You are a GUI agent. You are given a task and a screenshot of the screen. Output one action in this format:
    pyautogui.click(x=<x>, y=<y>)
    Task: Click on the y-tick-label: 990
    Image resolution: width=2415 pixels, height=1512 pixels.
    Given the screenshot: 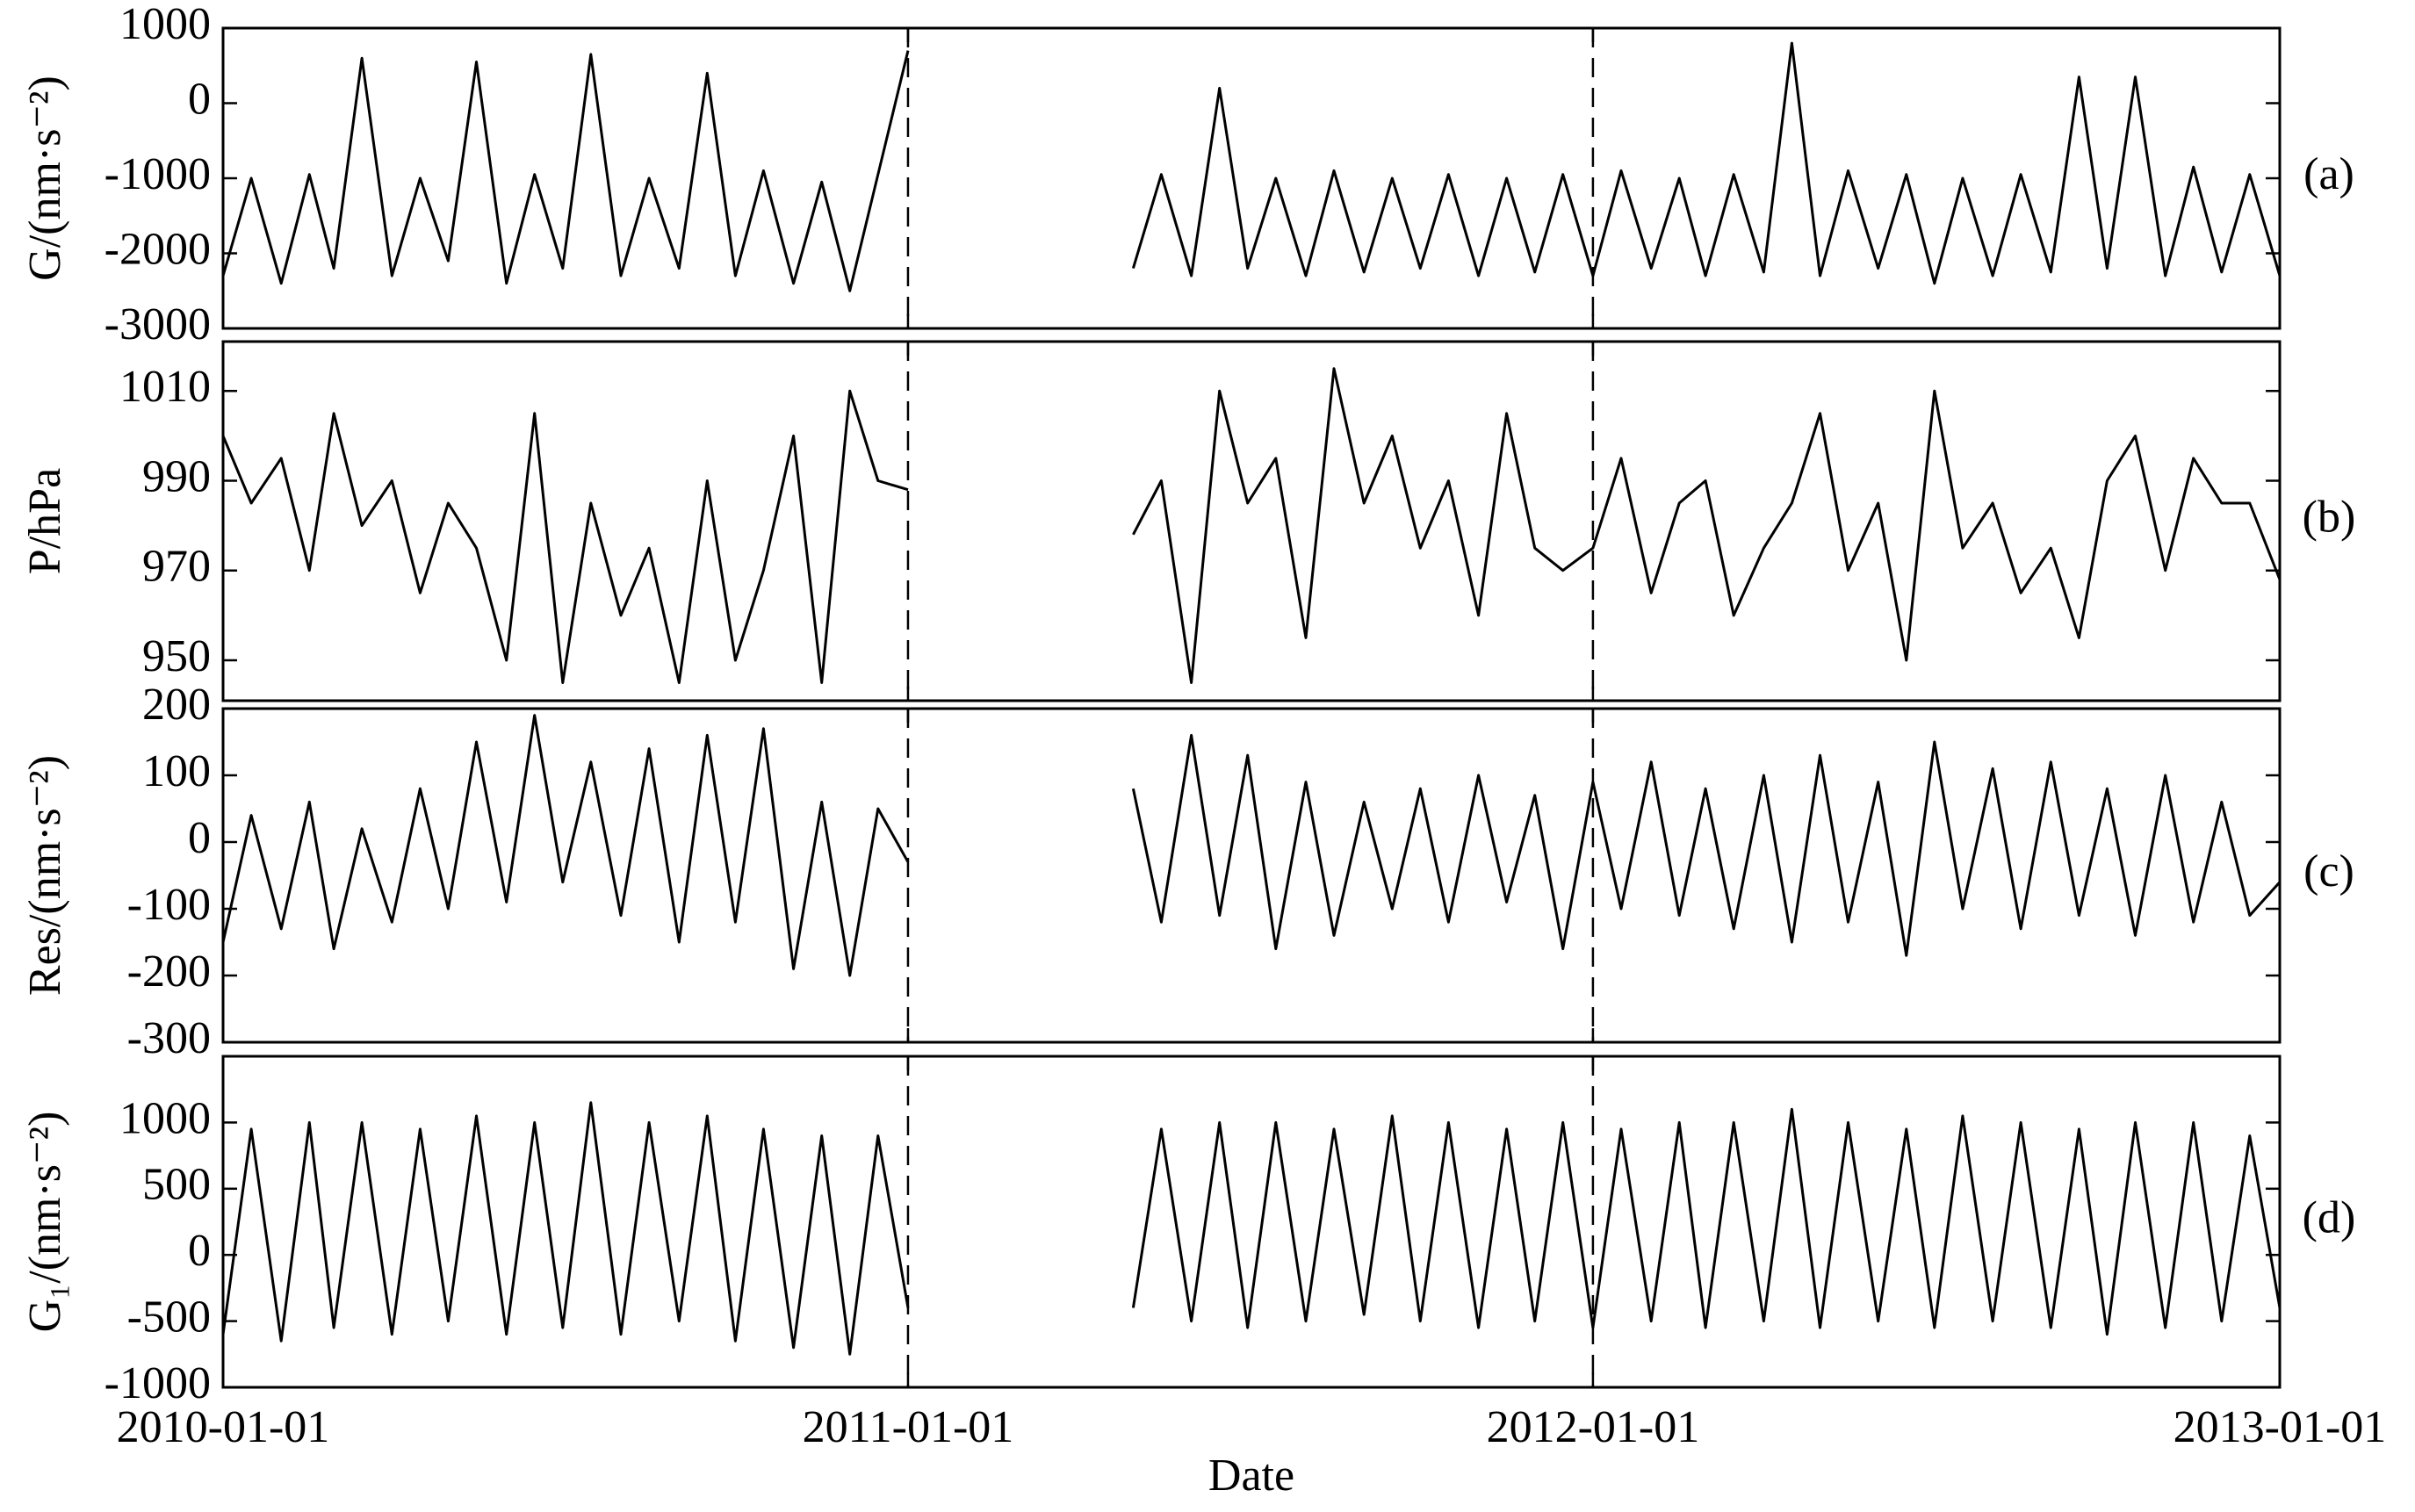 What is the action you would take?
    pyautogui.click(x=176, y=476)
    